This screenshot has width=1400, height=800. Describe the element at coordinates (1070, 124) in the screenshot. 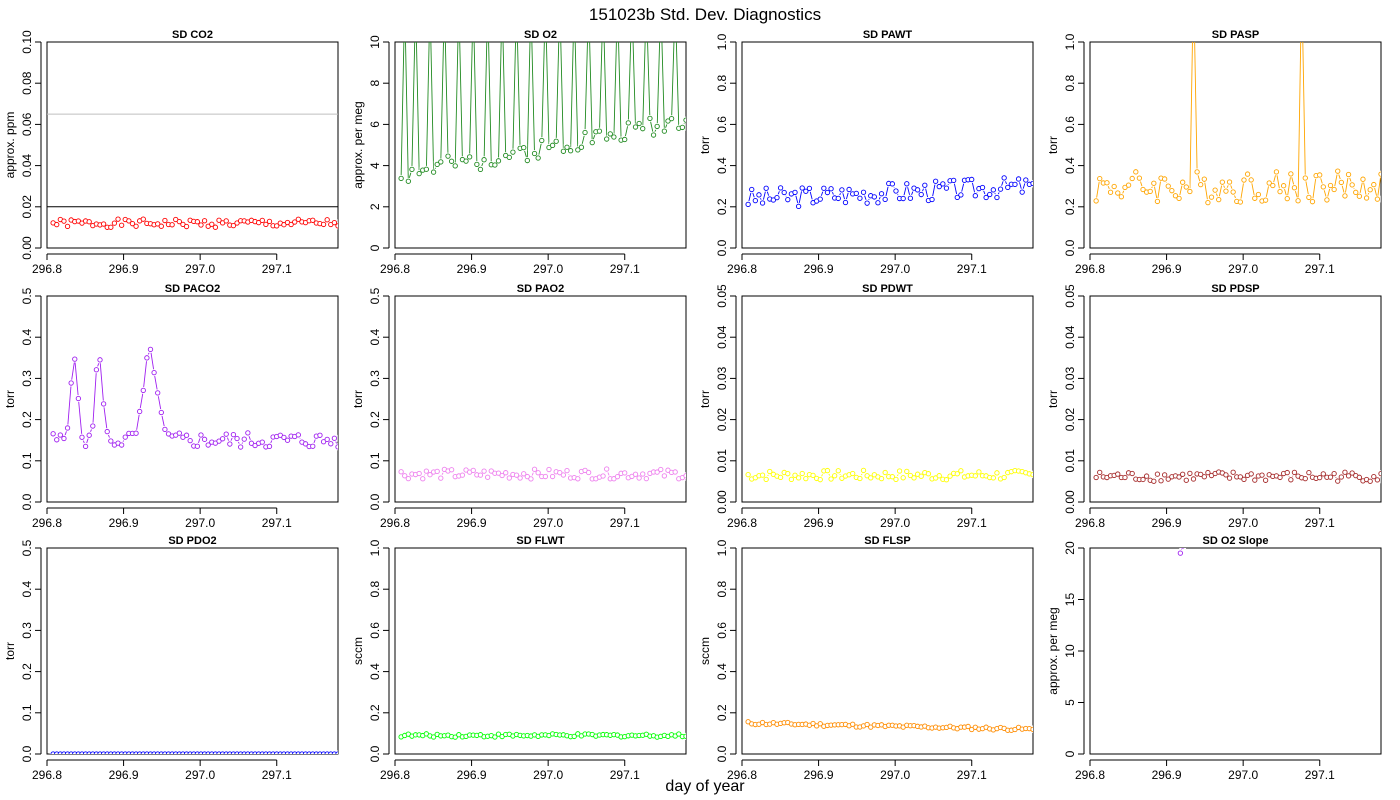

I see `y-tick-label: 0.6` at that location.